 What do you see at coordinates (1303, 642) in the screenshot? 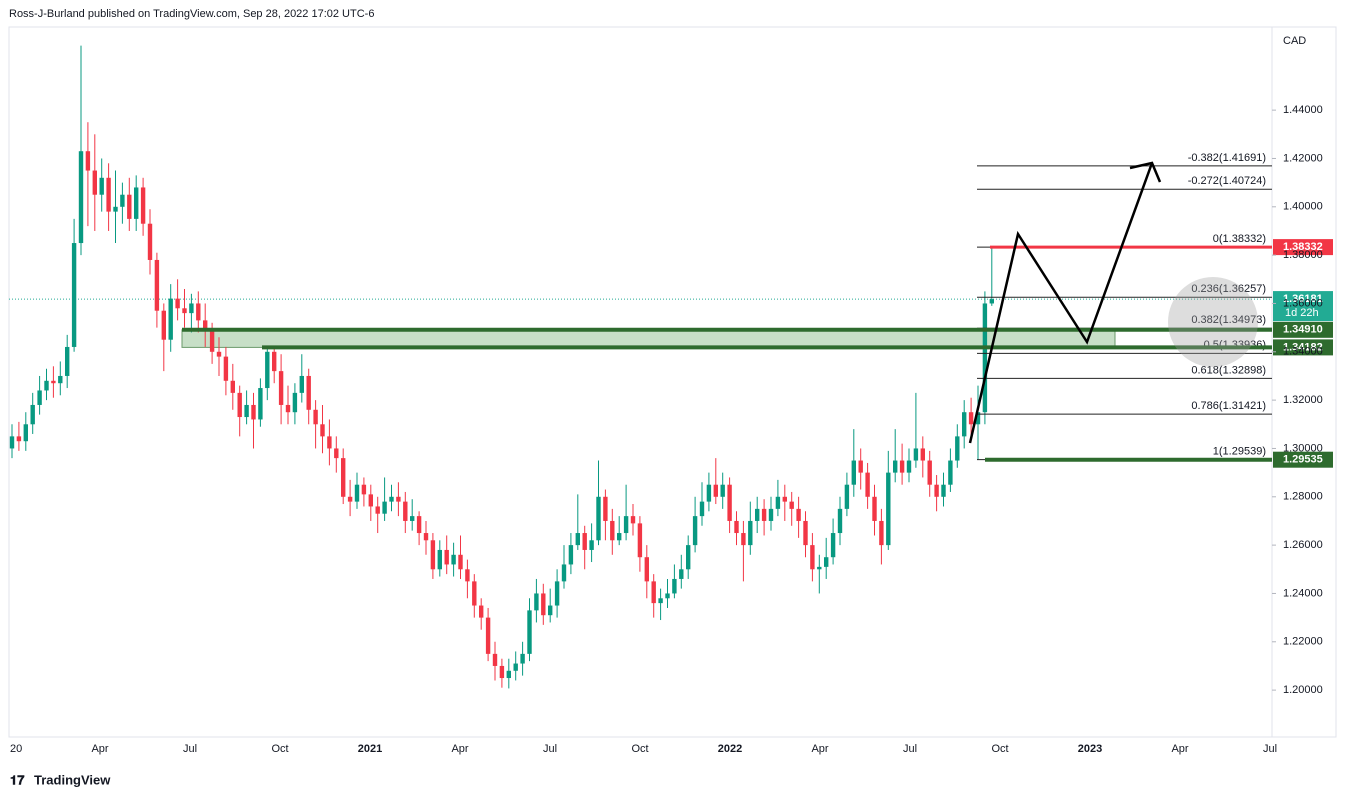
I see `y-tick-label: 1.22000` at bounding box center [1303, 642].